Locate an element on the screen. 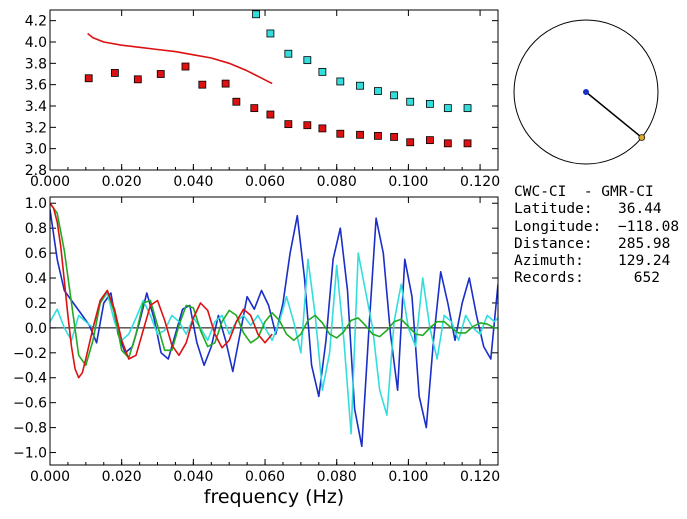  info-row-records: Records: 652 is located at coordinates (587, 278).